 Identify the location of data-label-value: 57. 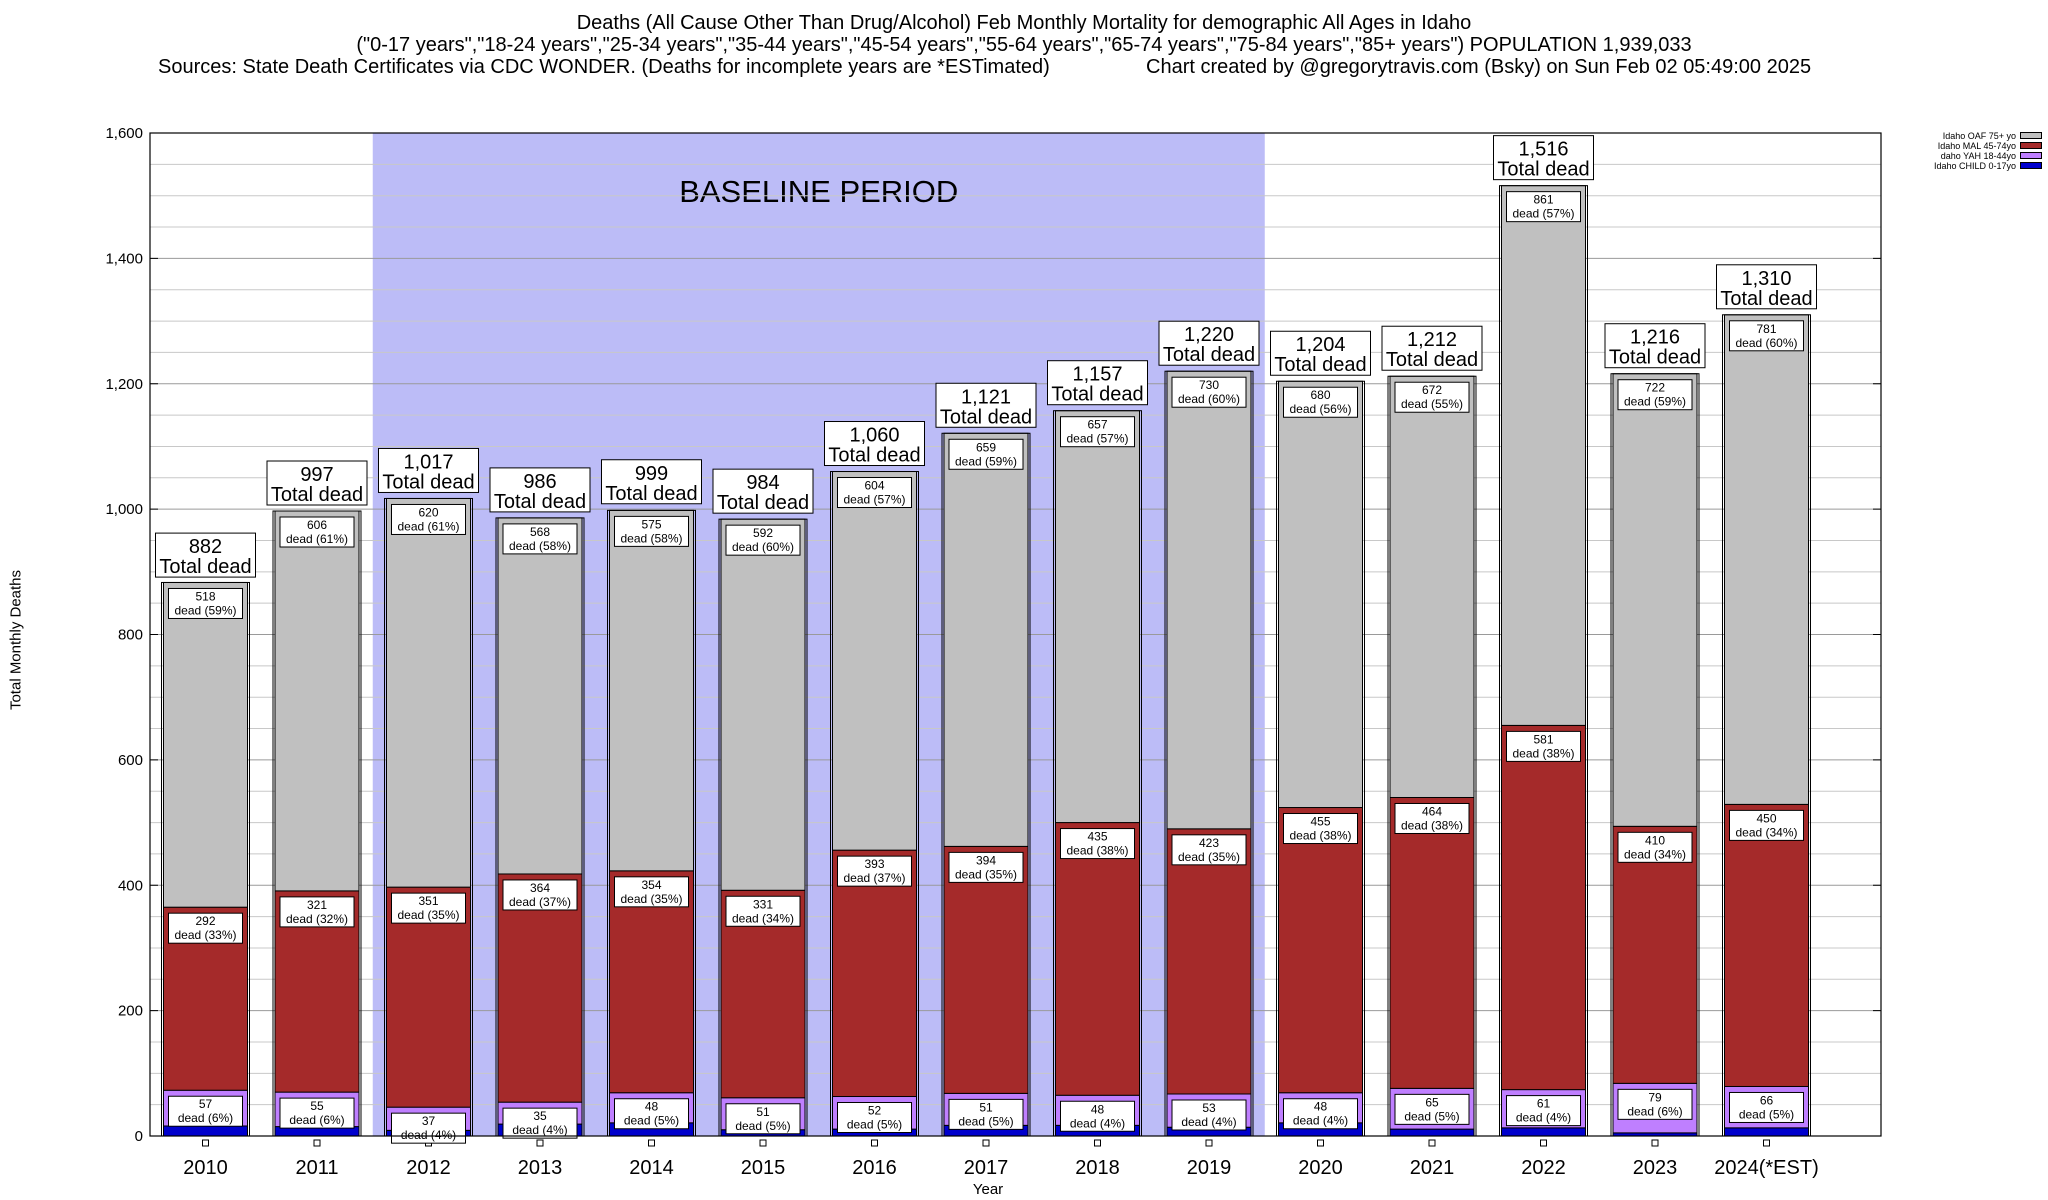
(206, 1104).